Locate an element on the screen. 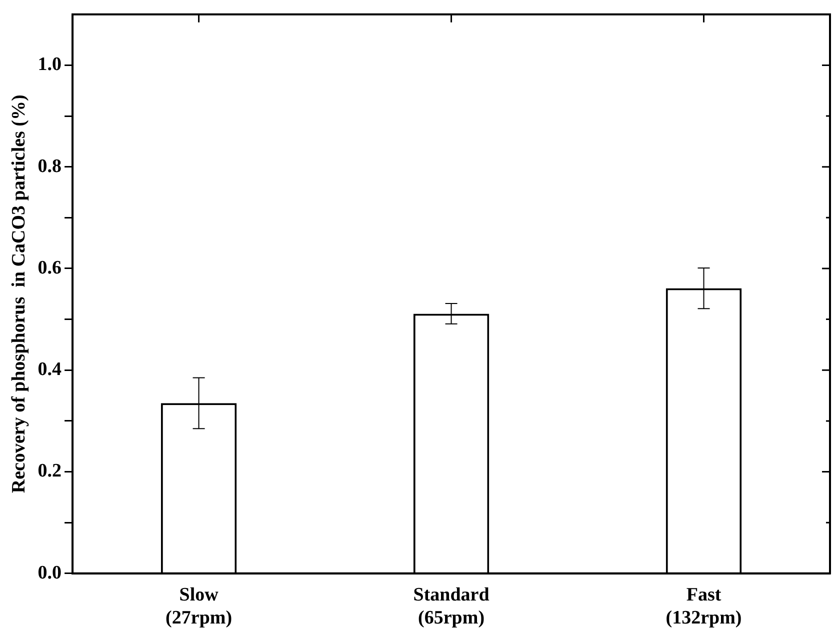  y-tick-label: 1.0 is located at coordinates (50, 65).